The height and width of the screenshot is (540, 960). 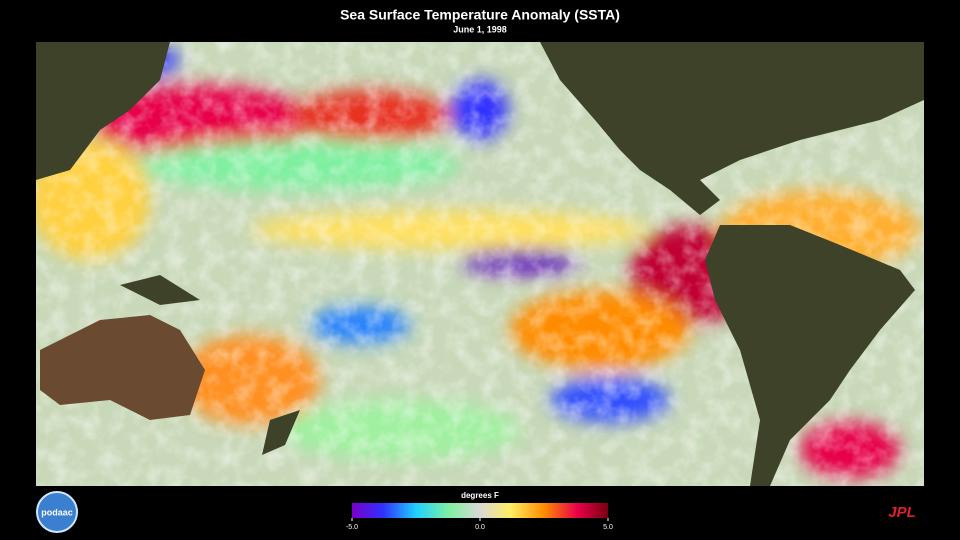 I want to click on colorbar-tick-label: 5.0, so click(x=608, y=527).